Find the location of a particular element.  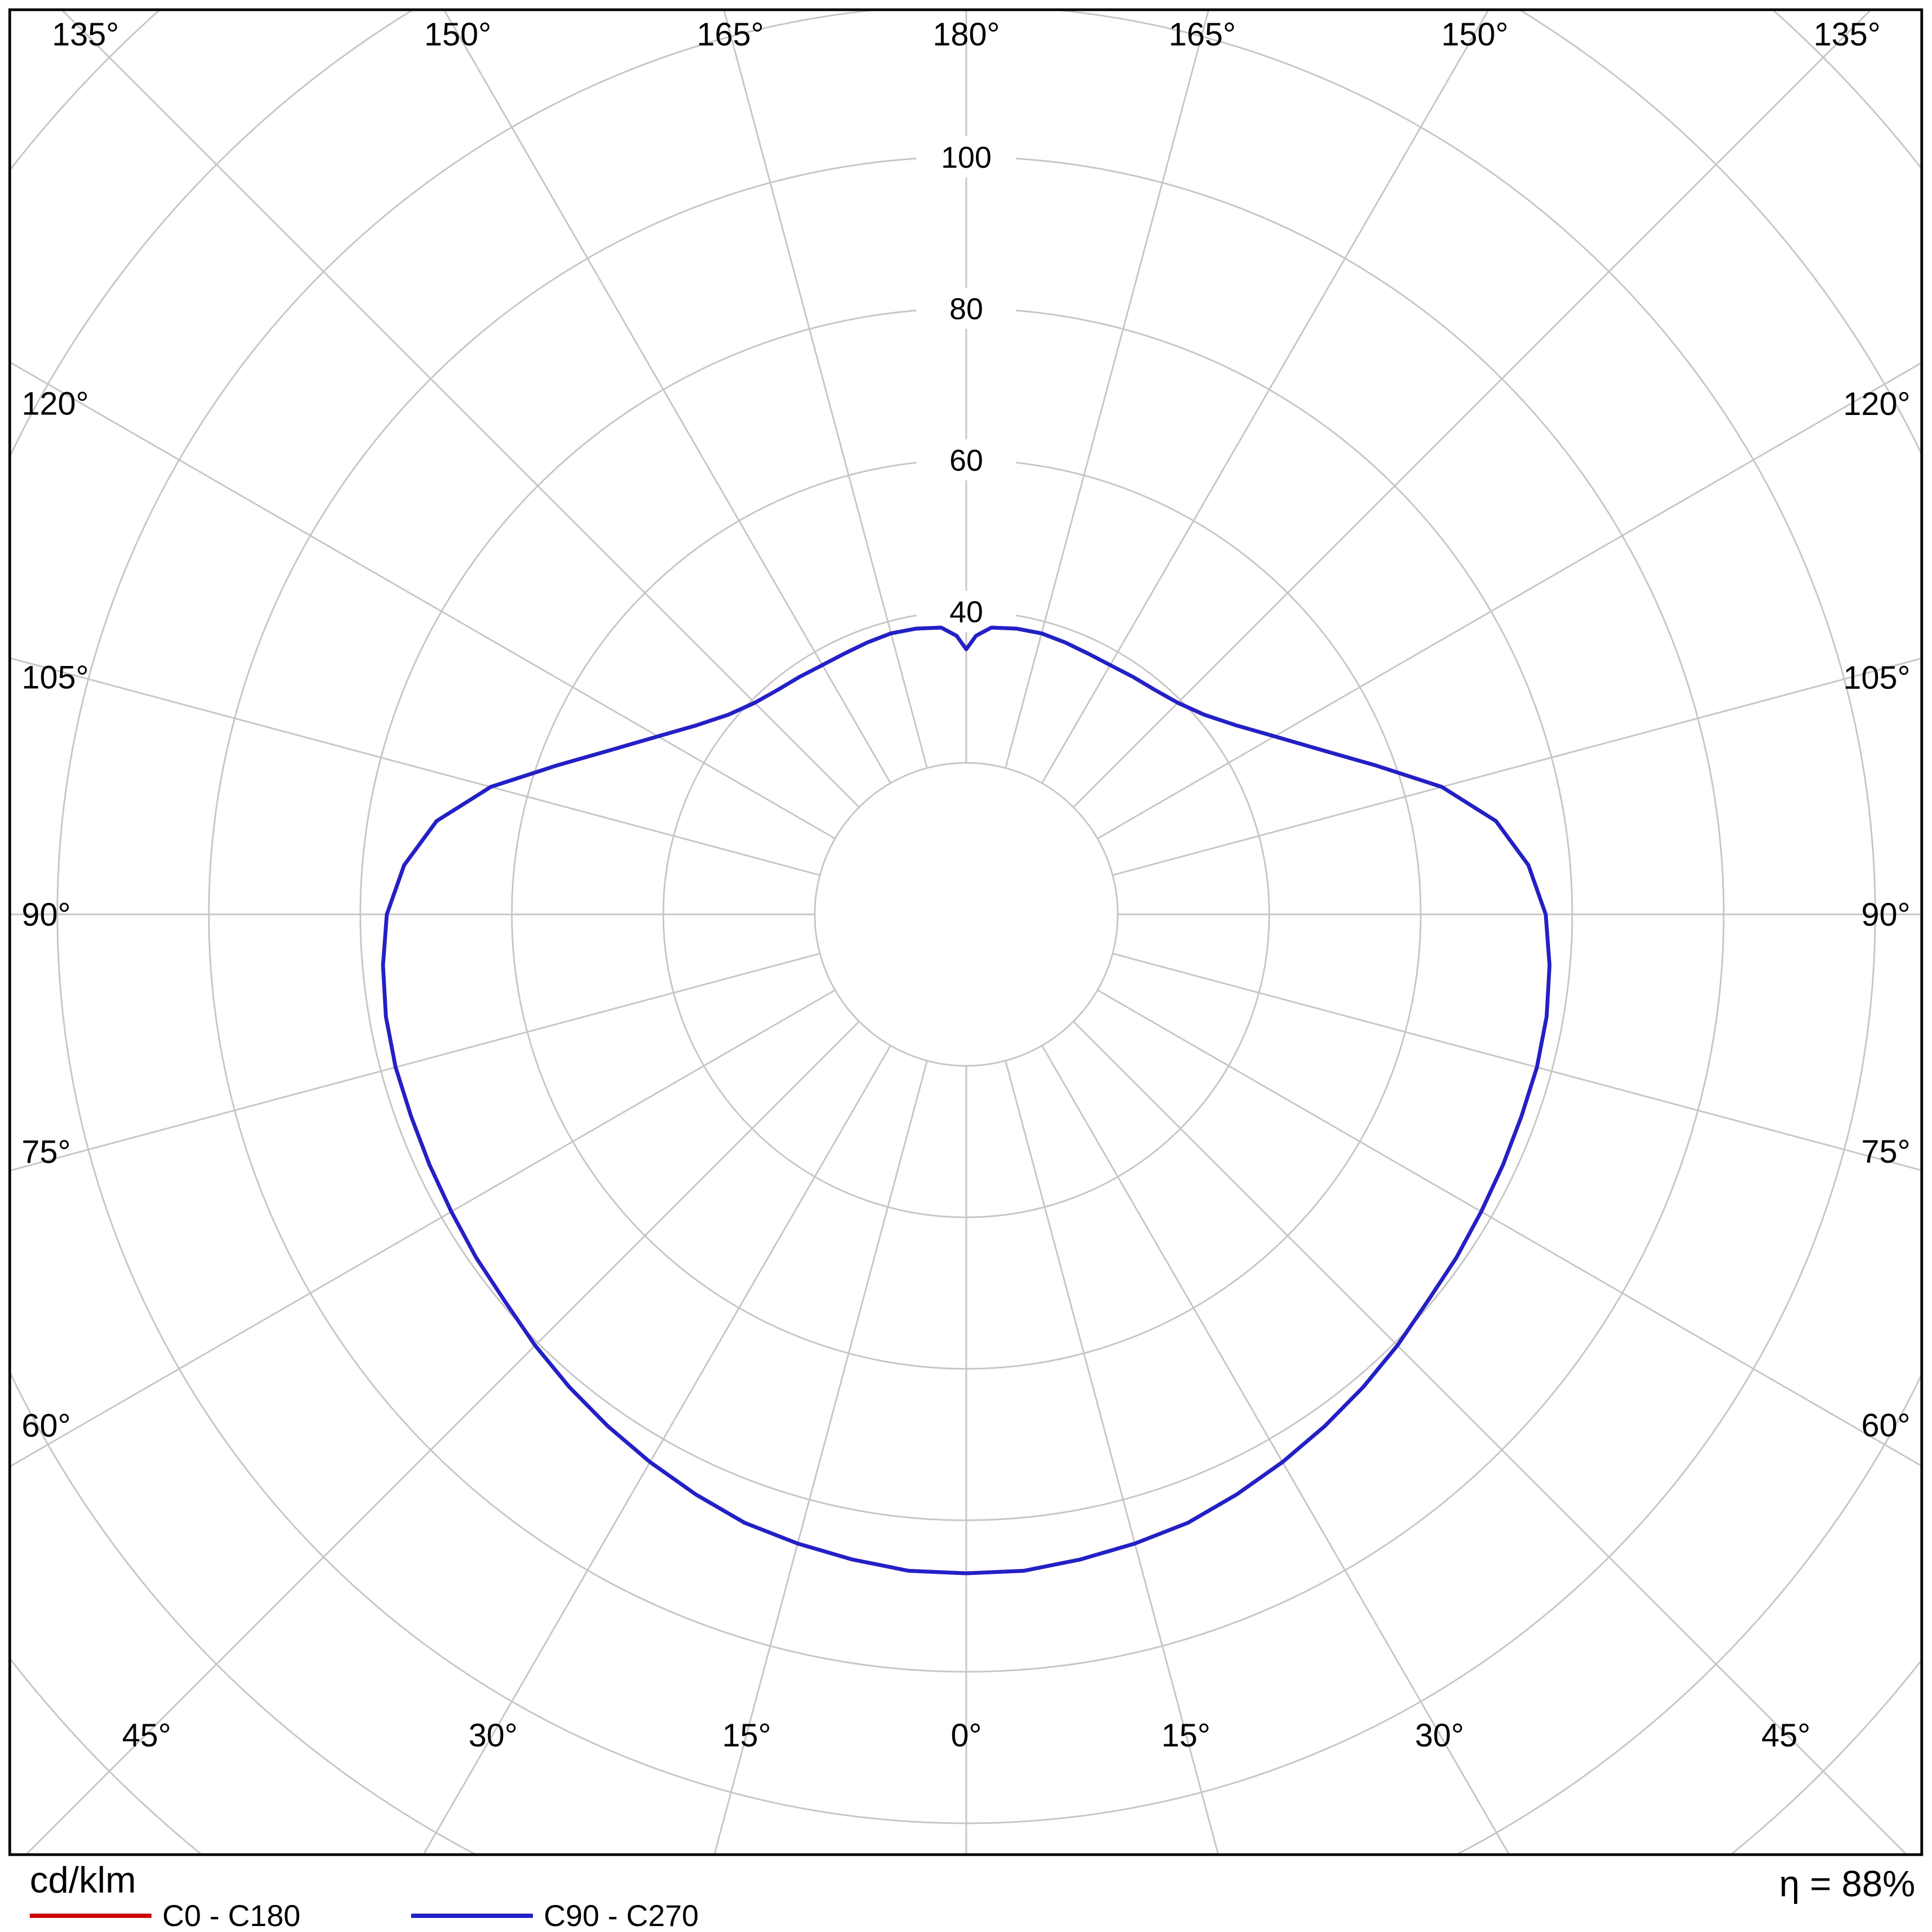

legend-label-c90-c270: C90 - C270 is located at coordinates (621, 1915).